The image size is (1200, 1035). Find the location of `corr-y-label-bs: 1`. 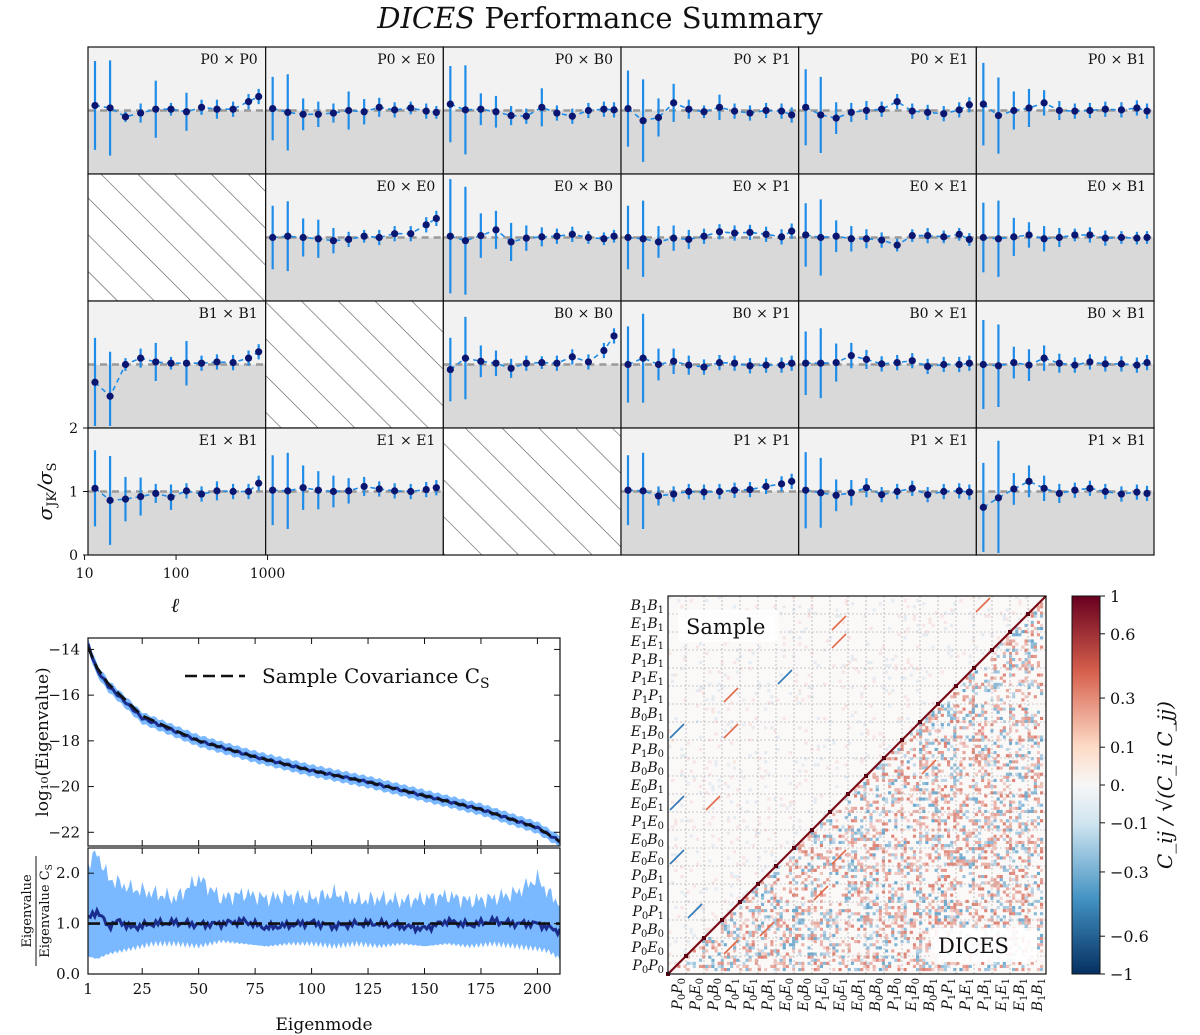

corr-y-label-bs: 1 is located at coordinates (661, 646).